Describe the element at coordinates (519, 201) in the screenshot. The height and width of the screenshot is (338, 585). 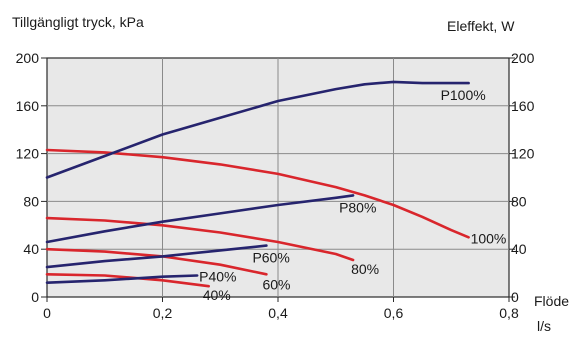
I see `y-tick-label-right: 80` at that location.